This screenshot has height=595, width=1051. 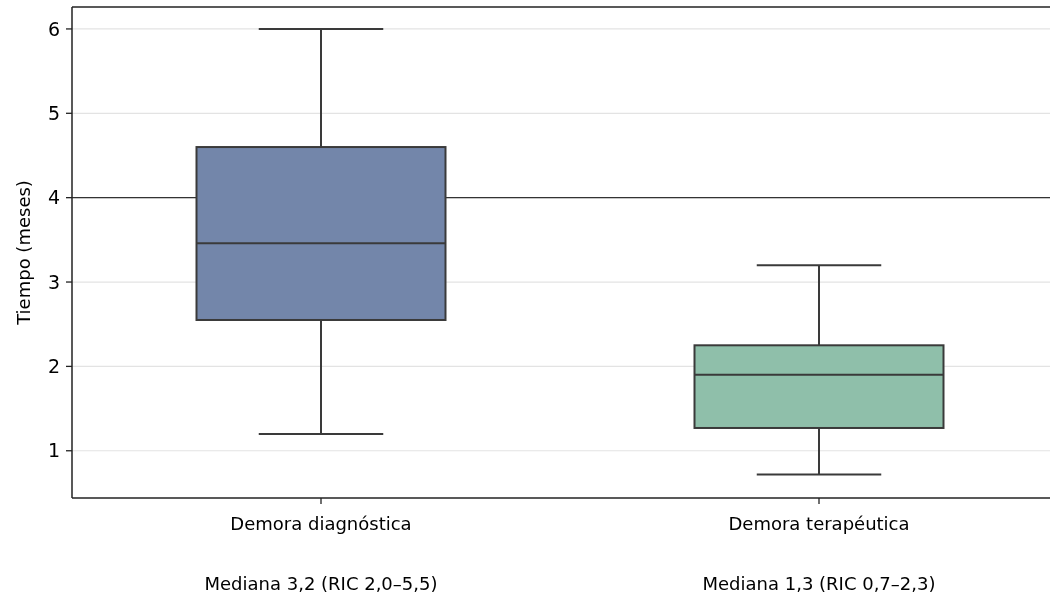 I want to click on x-tick-label: Demora terapéutica, so click(x=819, y=523).